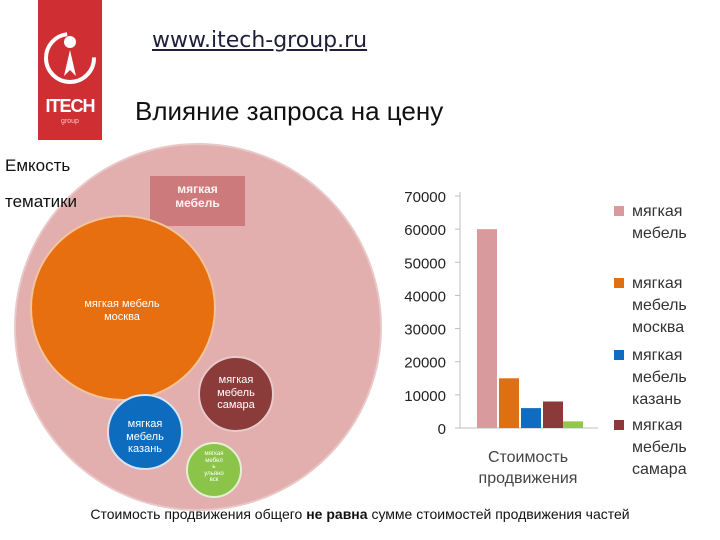  Describe the element at coordinates (145, 437) in the screenshot. I see `kazan-circle-label: мягкая мебель казань` at that location.